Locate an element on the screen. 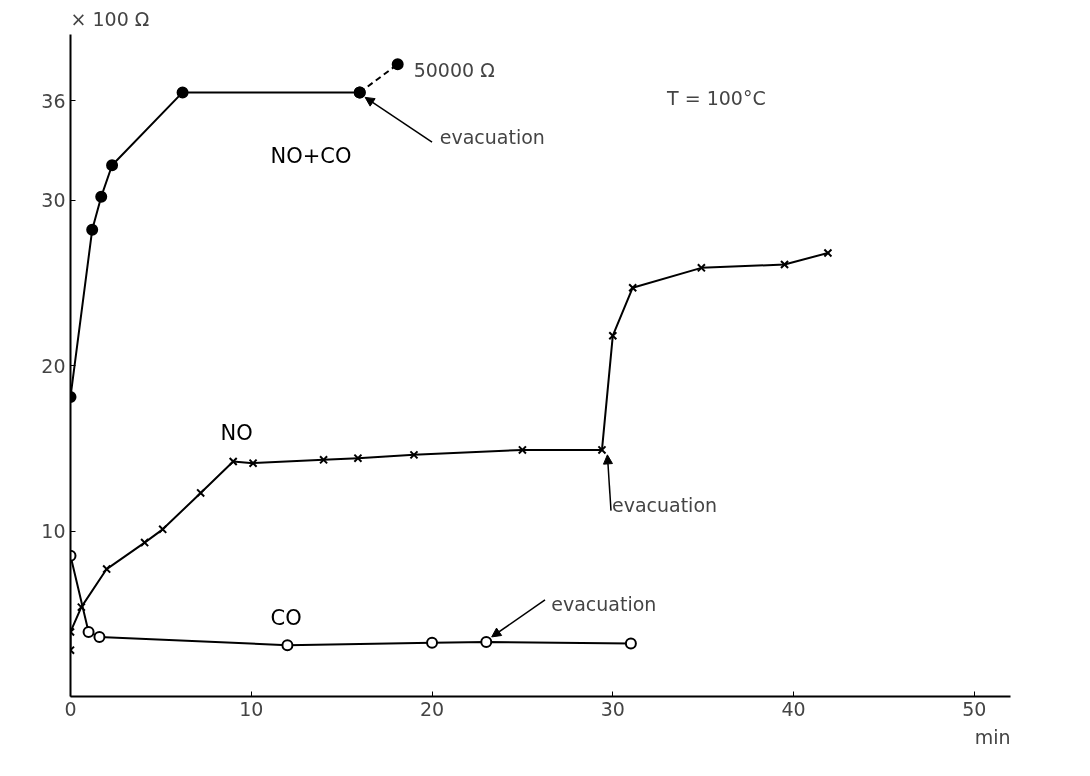 This screenshot has width=1090, height=776. y-axis-title: × 100 Ω is located at coordinates (110, 18).